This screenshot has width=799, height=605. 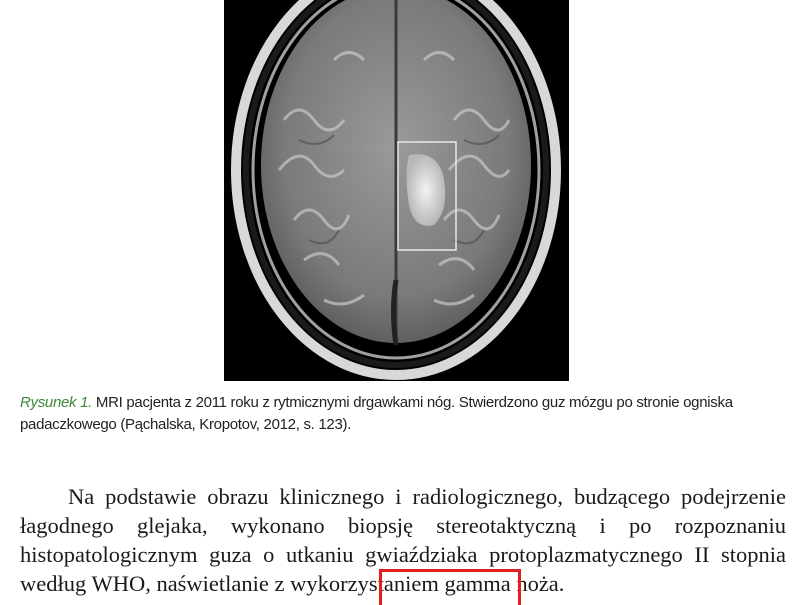 I want to click on lesion-marker-box, so click(x=427, y=196).